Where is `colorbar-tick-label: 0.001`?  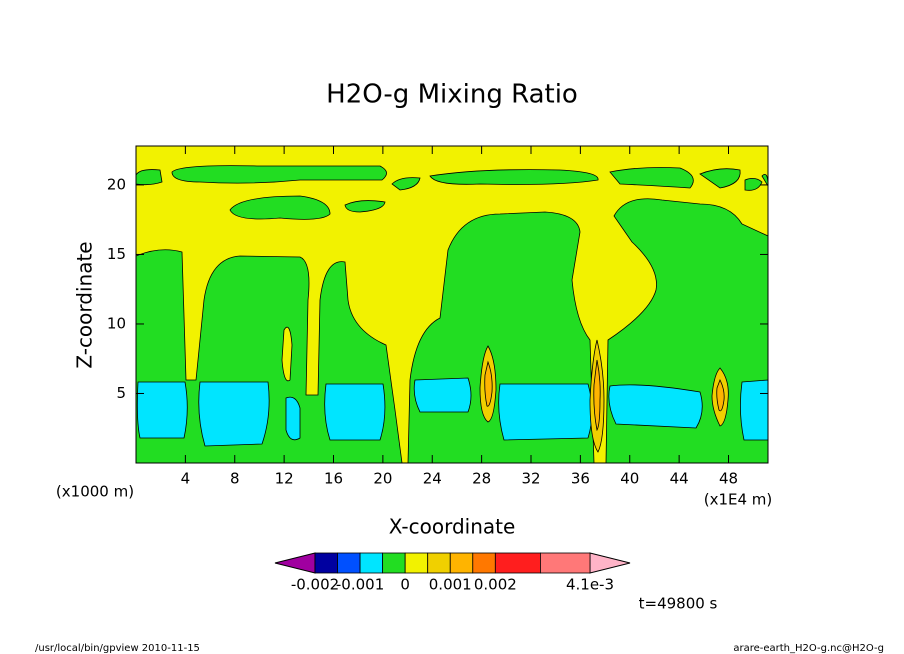
colorbar-tick-label: 0.001 is located at coordinates (450, 585).